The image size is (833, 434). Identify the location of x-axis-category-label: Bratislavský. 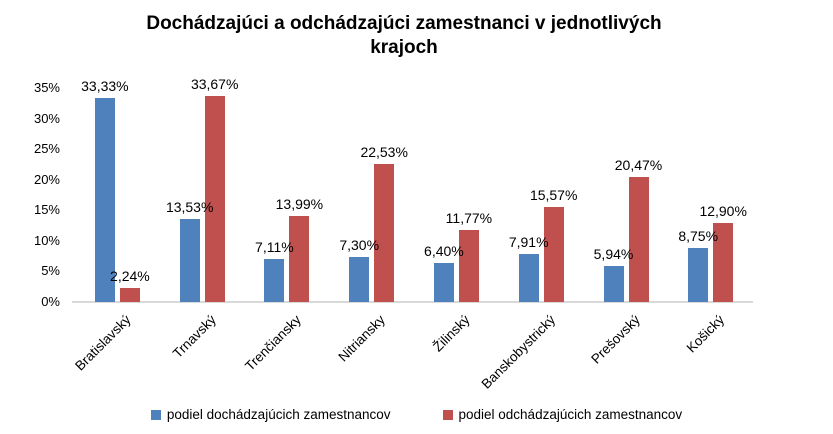
(103, 343).